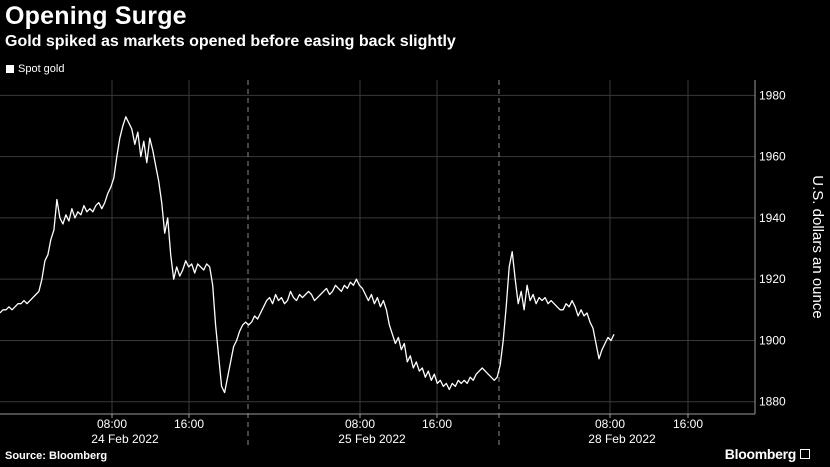 Image resolution: width=830 pixels, height=467 pixels. Describe the element at coordinates (56, 456) in the screenshot. I see `source-note: Source: Bloomberg` at that location.